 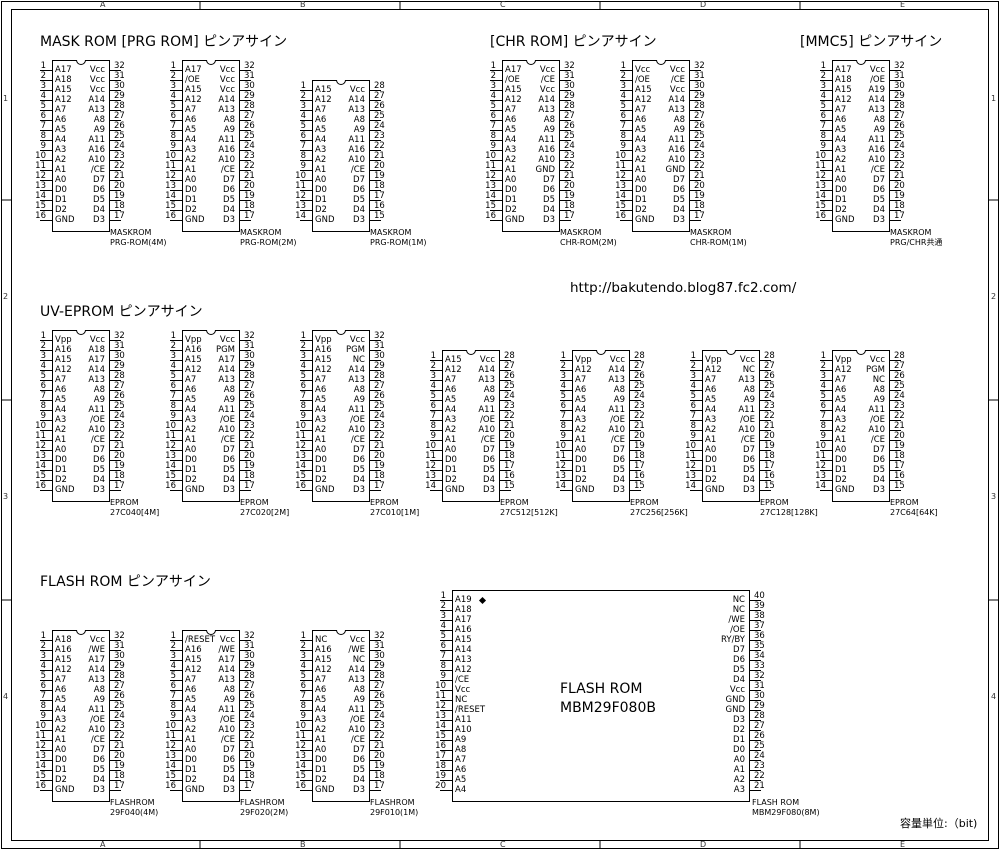 What do you see at coordinates (379, 706) in the screenshot?
I see `chip-f010-pin-25-number: 25` at bounding box center [379, 706].